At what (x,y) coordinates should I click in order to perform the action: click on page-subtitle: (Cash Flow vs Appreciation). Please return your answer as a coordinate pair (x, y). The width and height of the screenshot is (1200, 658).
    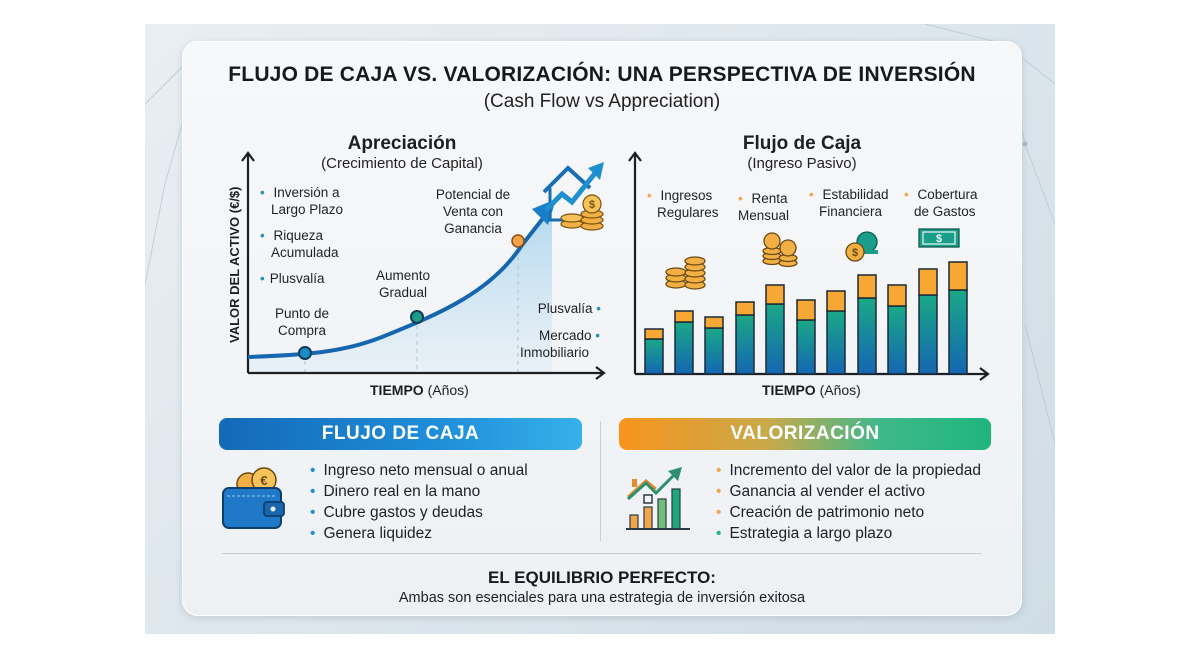
    Looking at the image, I should click on (602, 101).